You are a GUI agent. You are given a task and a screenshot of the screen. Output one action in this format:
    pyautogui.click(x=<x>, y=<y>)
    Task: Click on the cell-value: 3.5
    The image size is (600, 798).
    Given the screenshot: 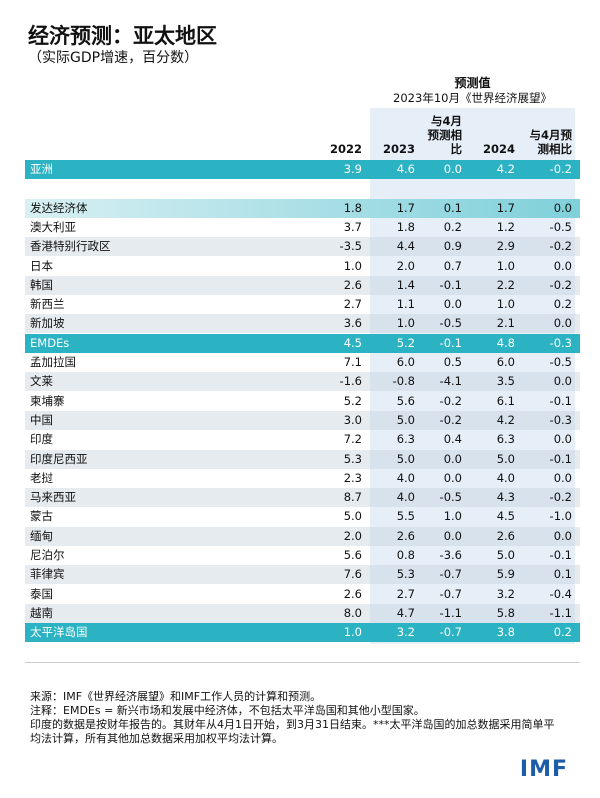 What is the action you would take?
    pyautogui.click(x=505, y=381)
    